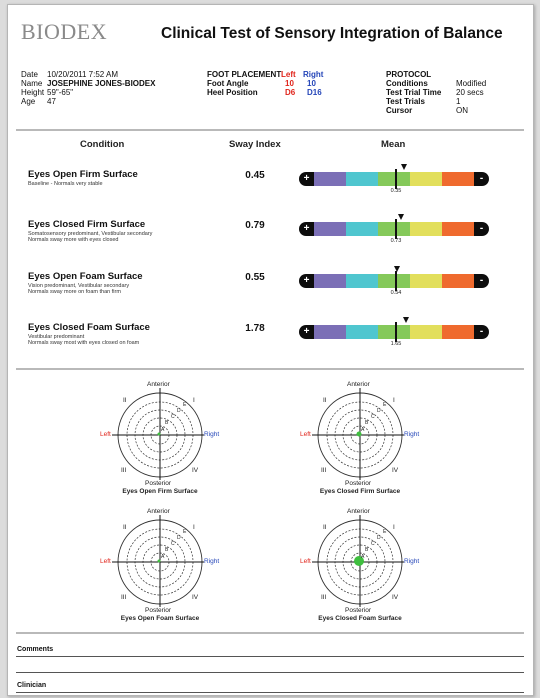 This screenshot has width=540, height=698. What do you see at coordinates (228, 83) in the screenshot?
I see `foot-angle-label: Foot Angle` at bounding box center [228, 83].